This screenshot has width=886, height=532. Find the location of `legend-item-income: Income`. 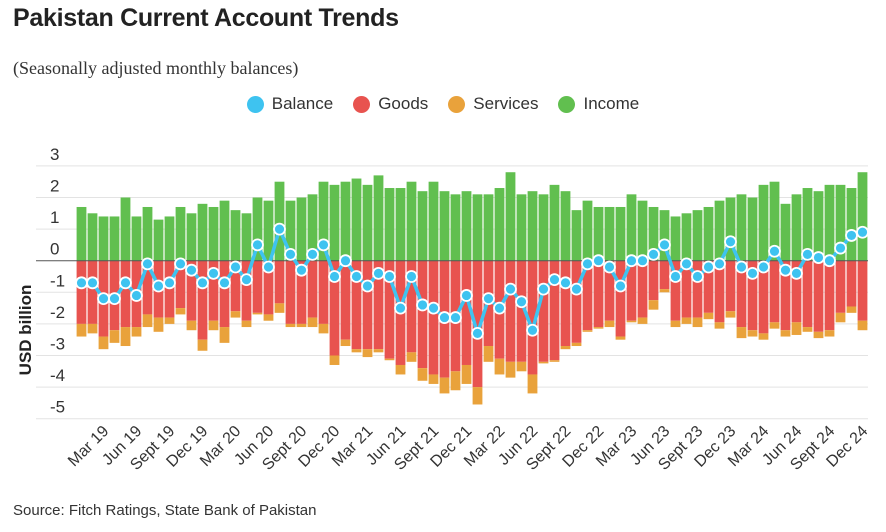

legend-item-income: Income is located at coordinates (598, 104).